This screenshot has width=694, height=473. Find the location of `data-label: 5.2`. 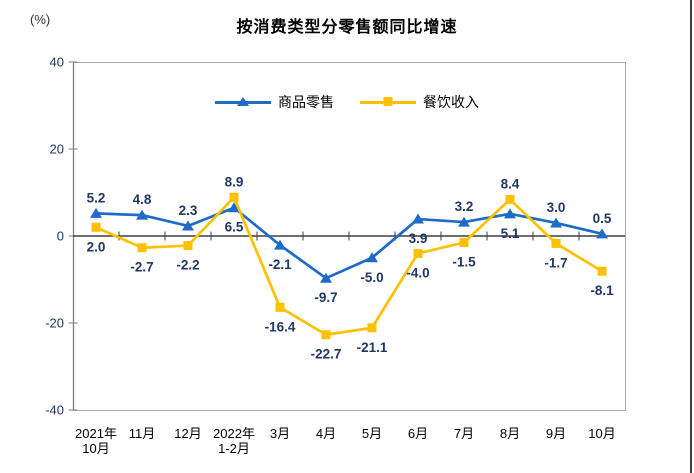

data-label: 5.2 is located at coordinates (96, 197).